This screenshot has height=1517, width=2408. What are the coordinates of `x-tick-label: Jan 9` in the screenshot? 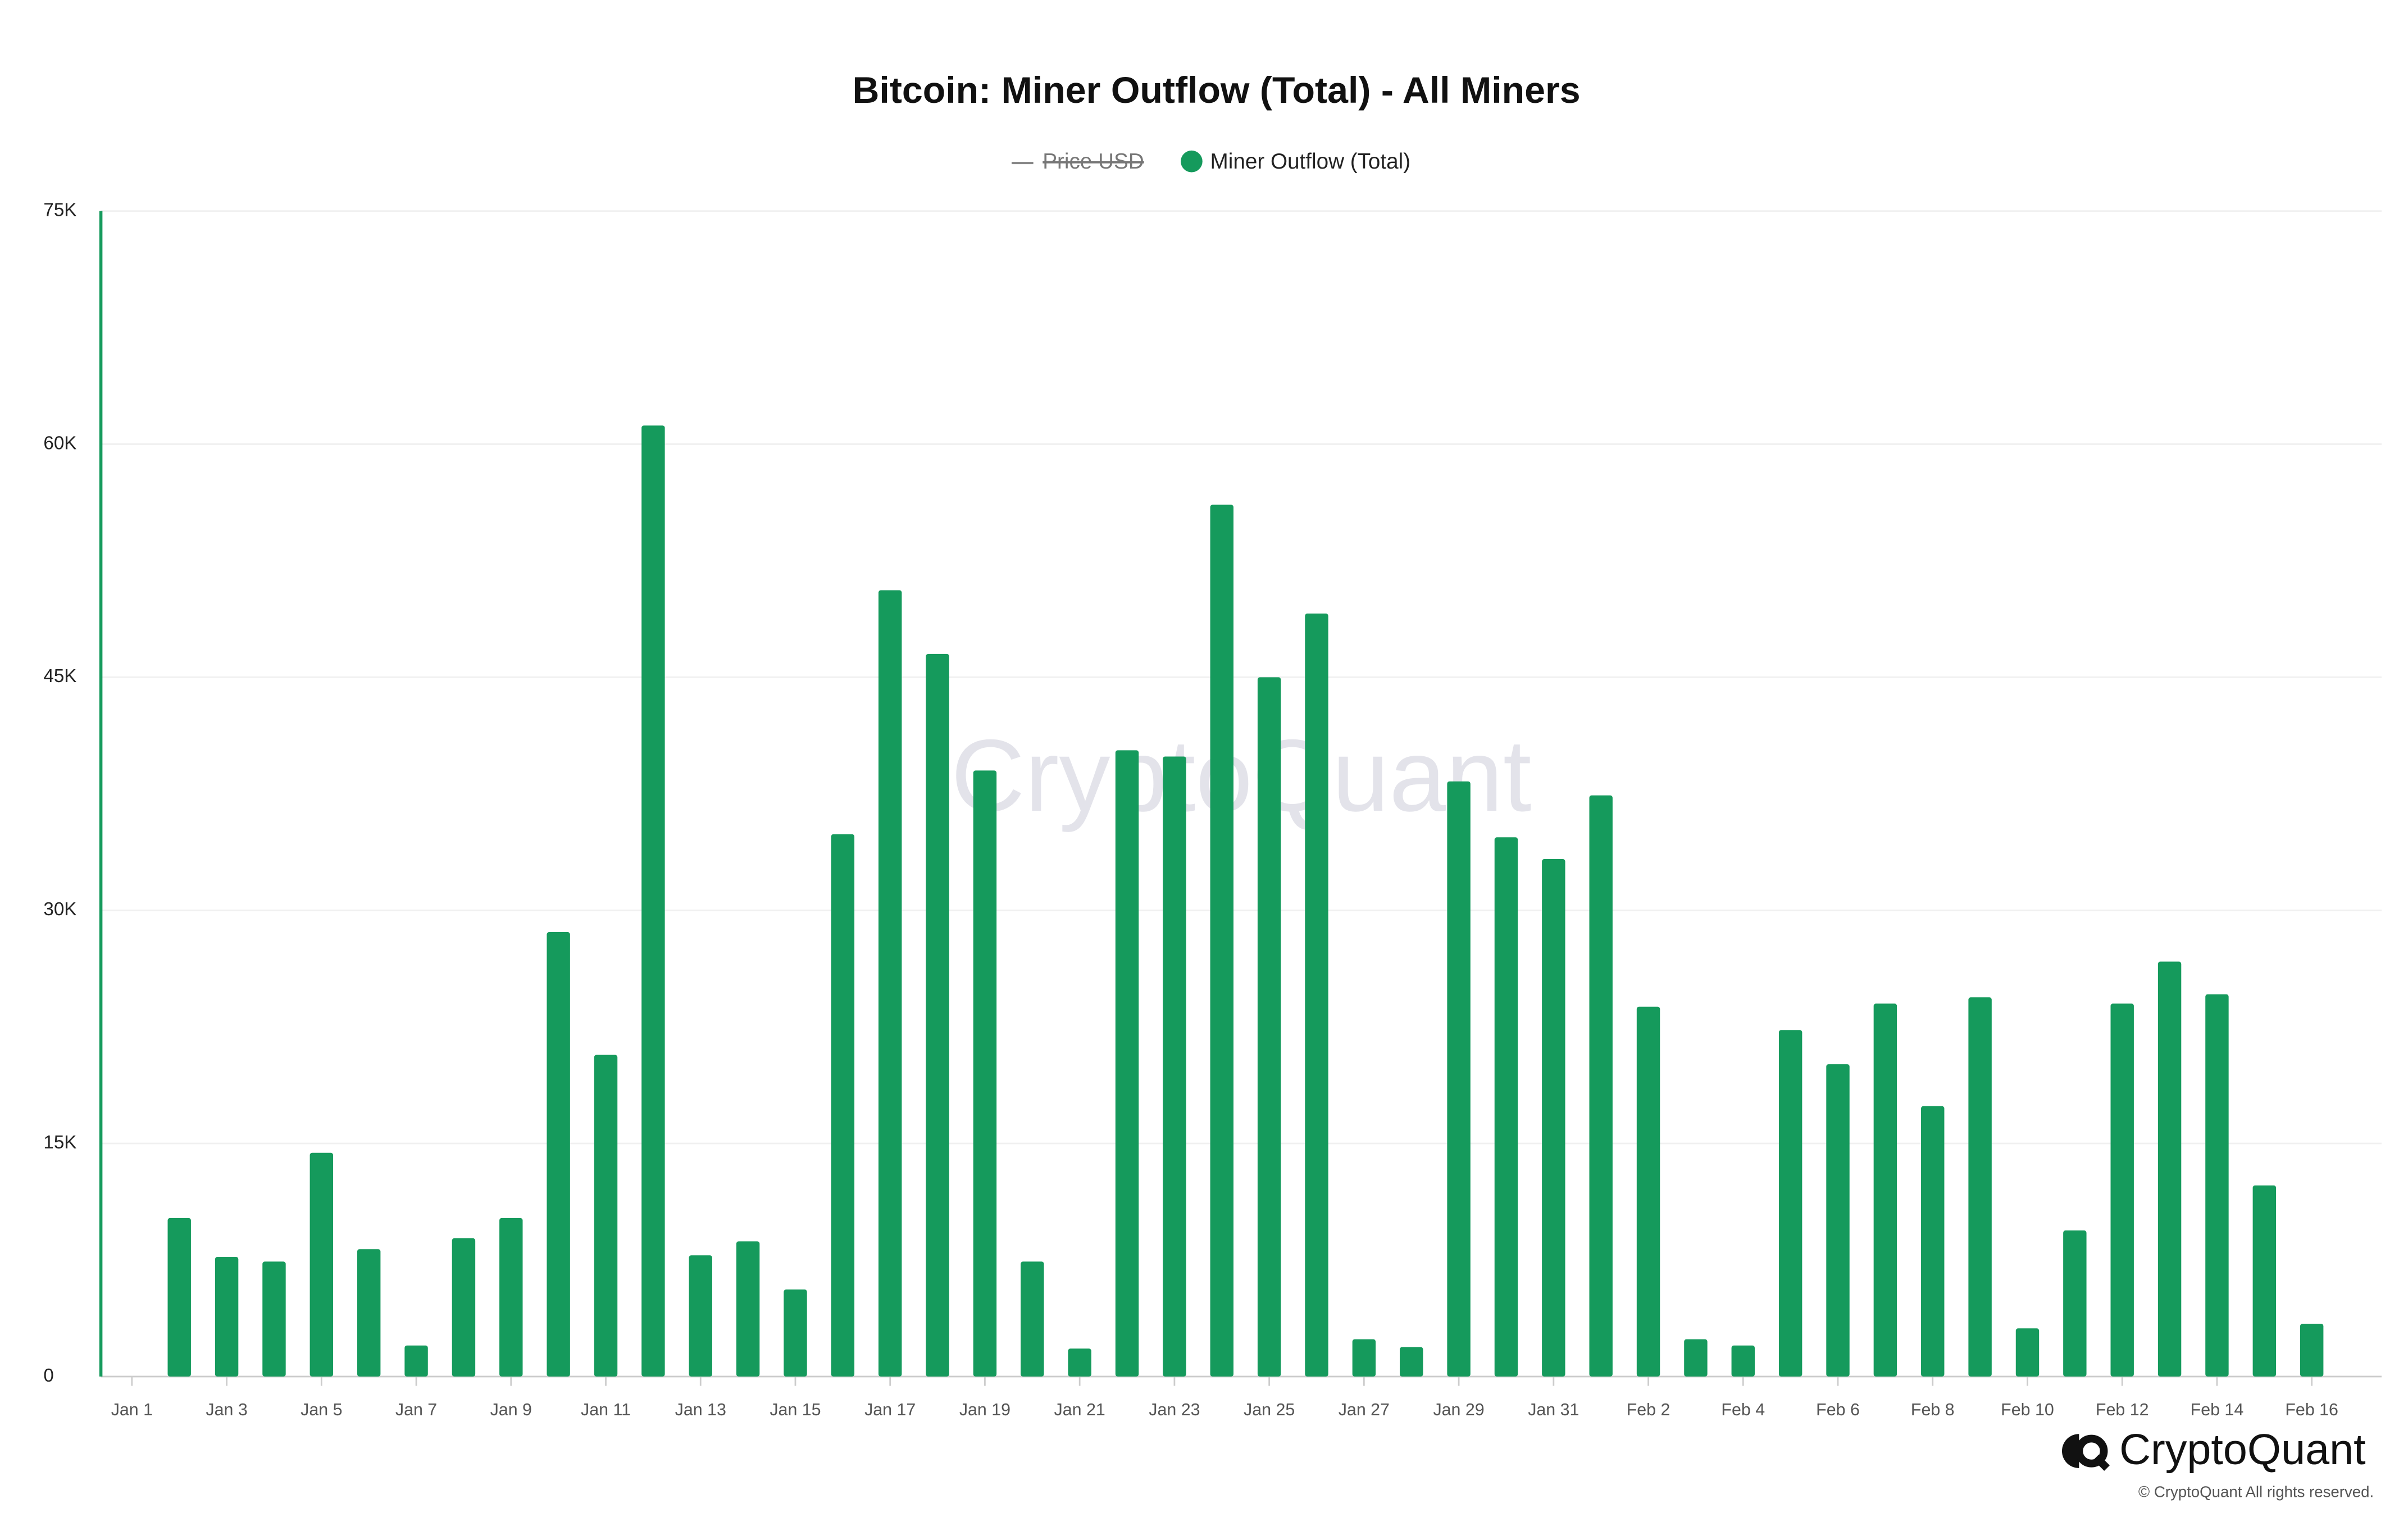 It's located at (511, 1409).